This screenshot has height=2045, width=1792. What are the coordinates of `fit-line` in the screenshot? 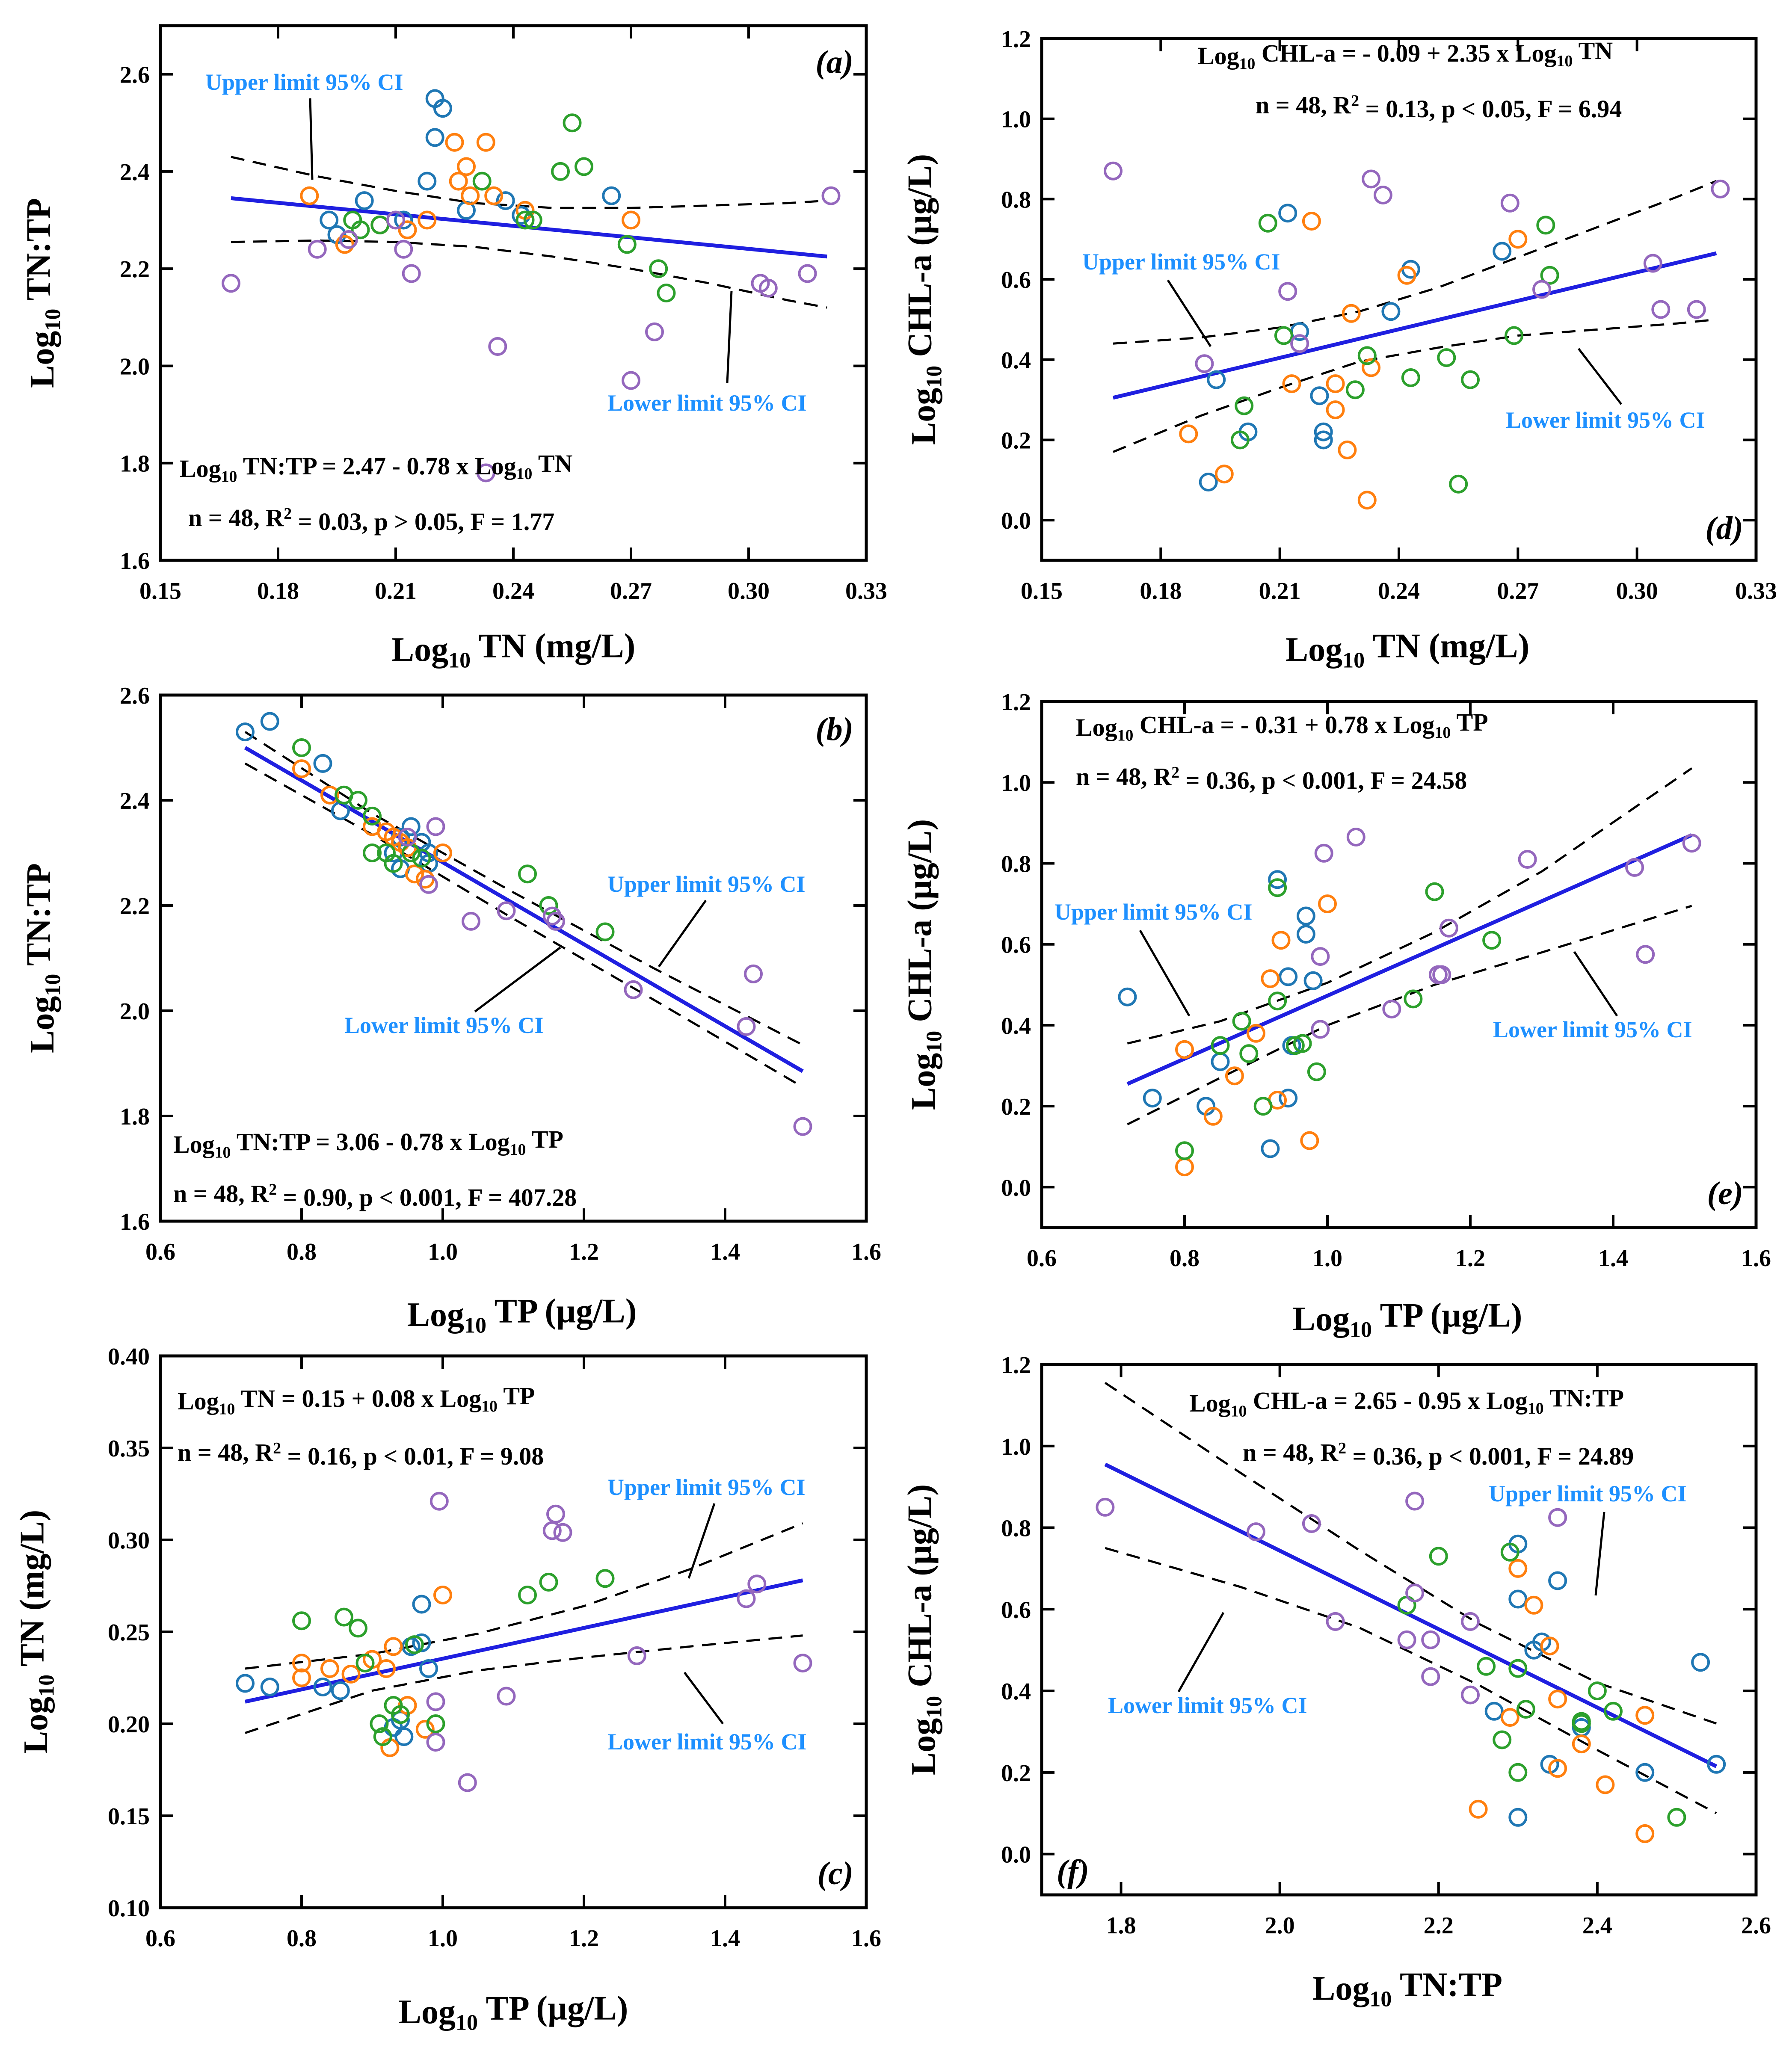 It's located at (1411, 1615).